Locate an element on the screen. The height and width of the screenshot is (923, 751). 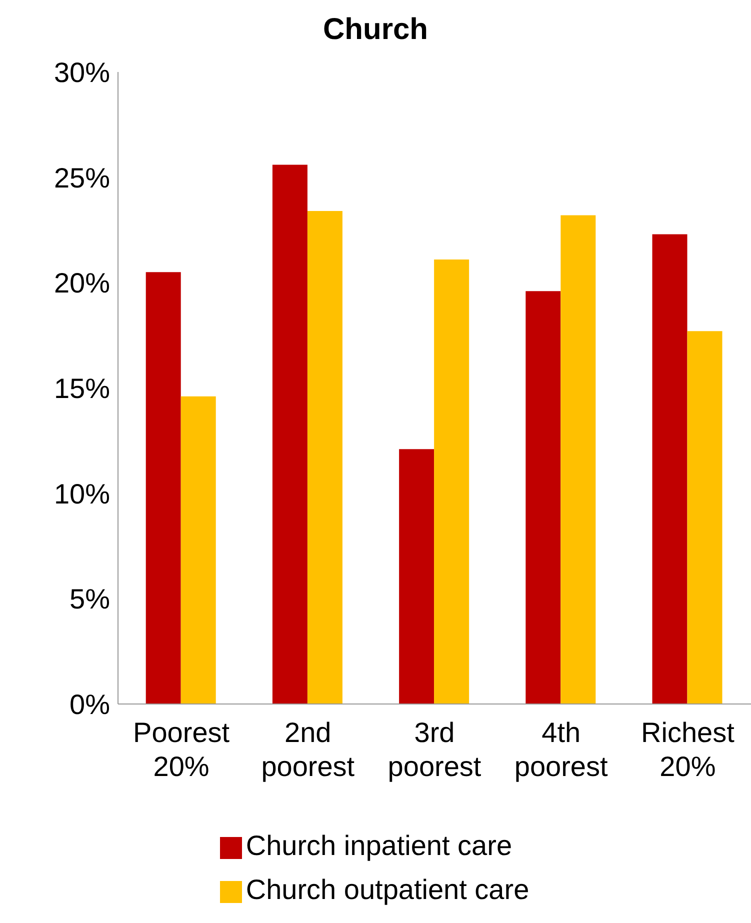
y-tick-label: 30% is located at coordinates (82, 72).